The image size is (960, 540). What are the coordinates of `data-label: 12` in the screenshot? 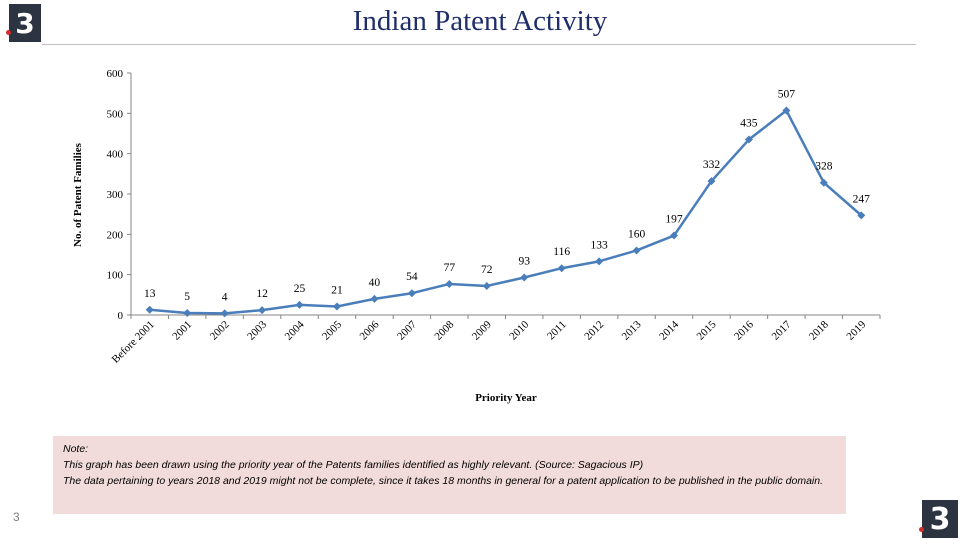 It's located at (262, 294).